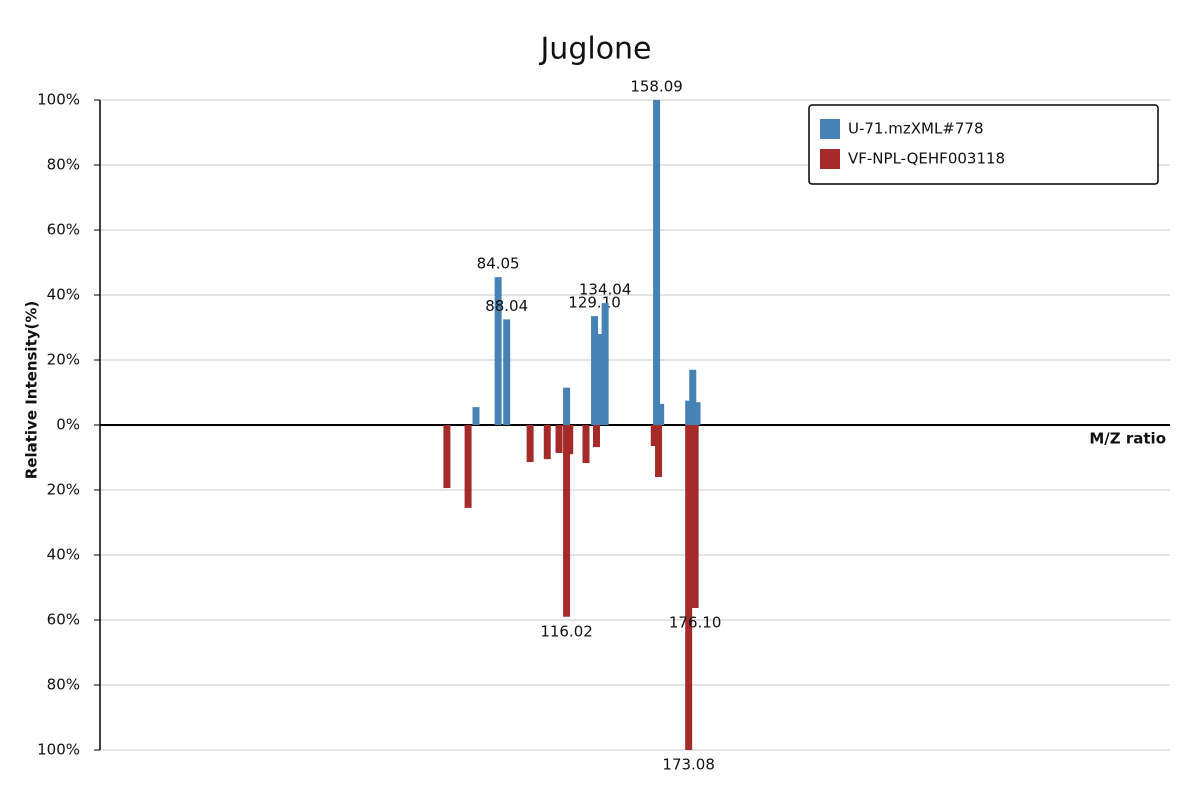 This screenshot has height=800, width=1200. I want to click on chart-title: Juglone, so click(594, 49).